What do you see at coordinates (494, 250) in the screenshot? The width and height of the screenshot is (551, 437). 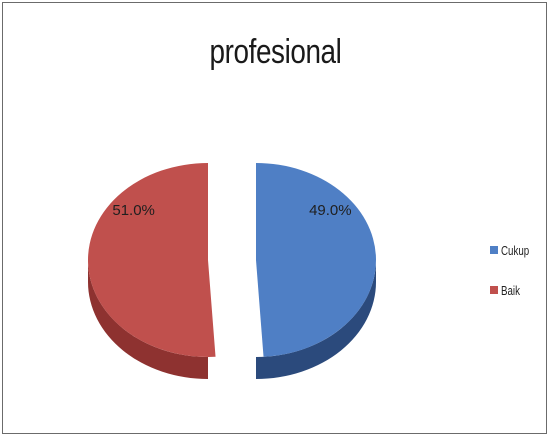 I see `legend-swatch-cukup` at bounding box center [494, 250].